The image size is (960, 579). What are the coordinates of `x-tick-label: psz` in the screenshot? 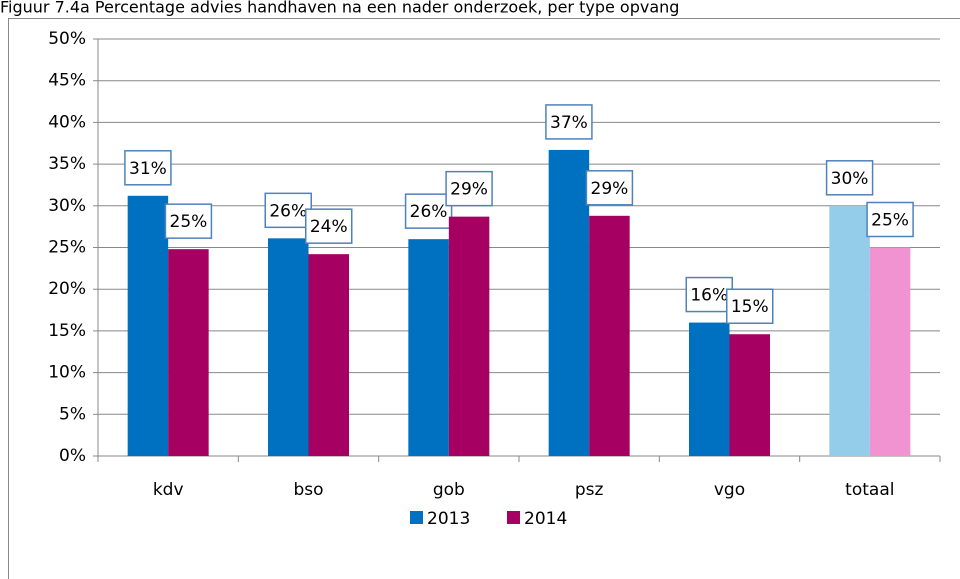 It's located at (589, 490).